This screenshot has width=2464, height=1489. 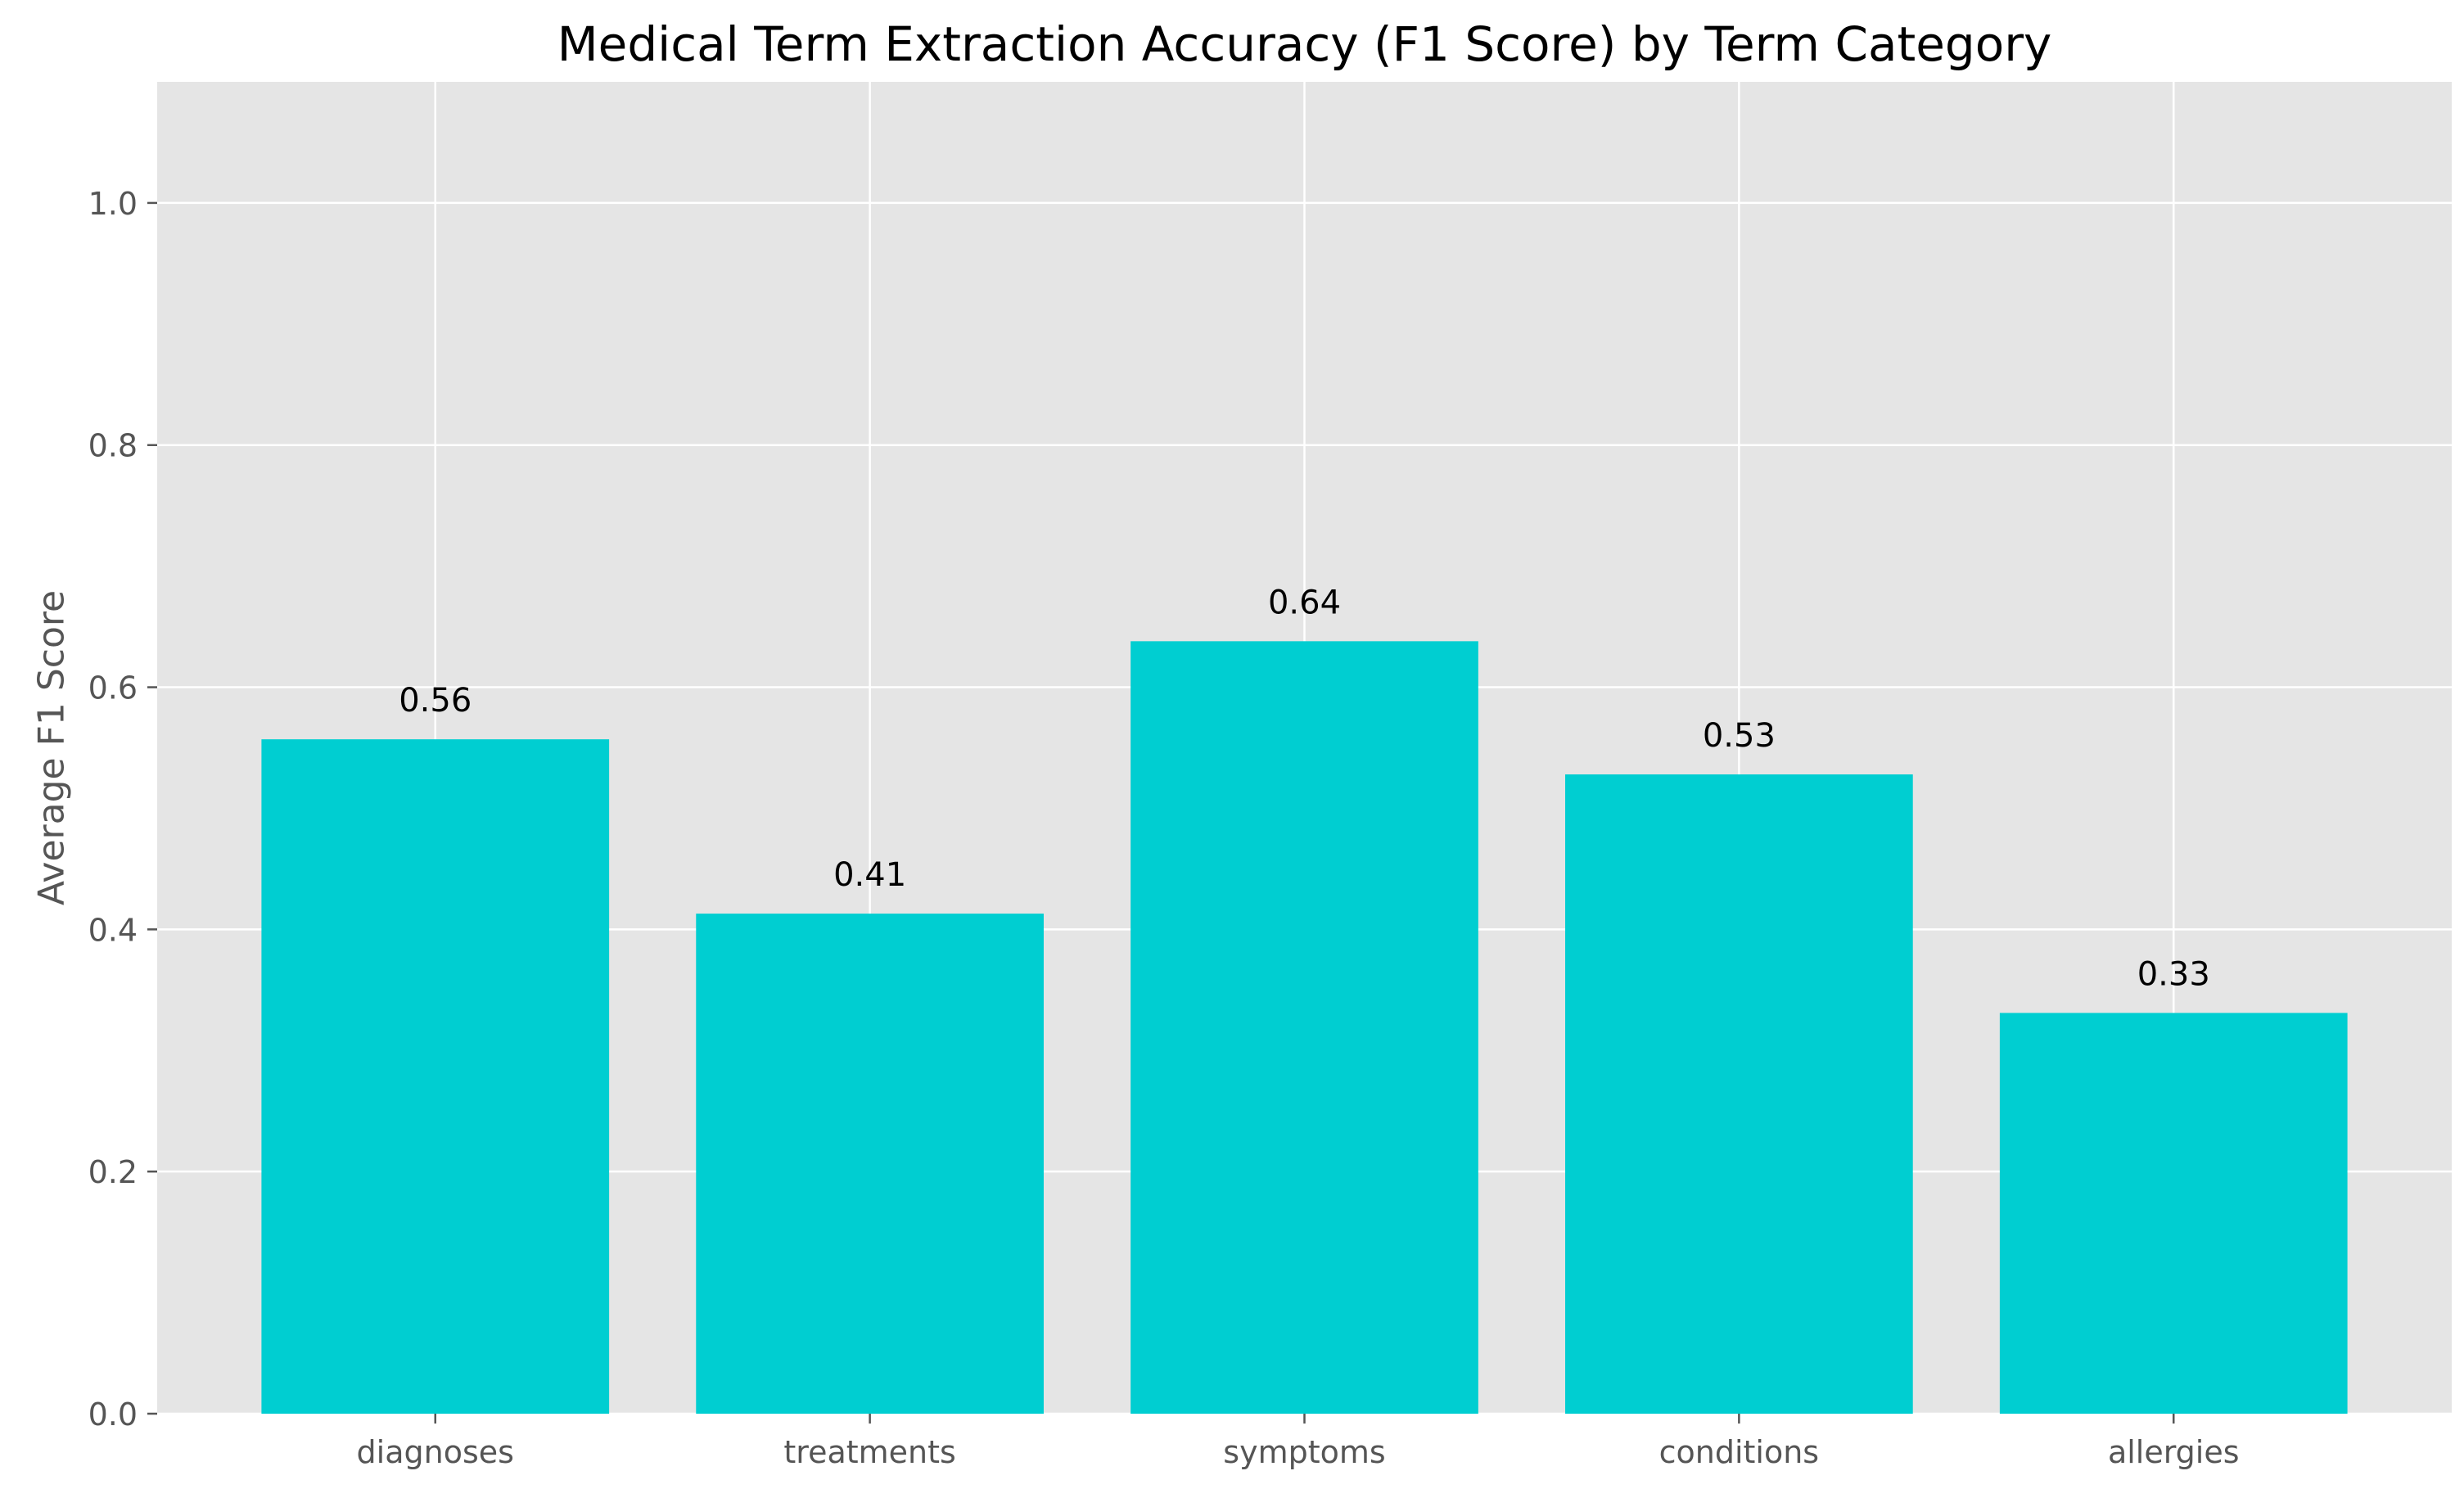 What do you see at coordinates (1739, 1452) in the screenshot?
I see `x-tick-label-conditions: conditions` at bounding box center [1739, 1452].